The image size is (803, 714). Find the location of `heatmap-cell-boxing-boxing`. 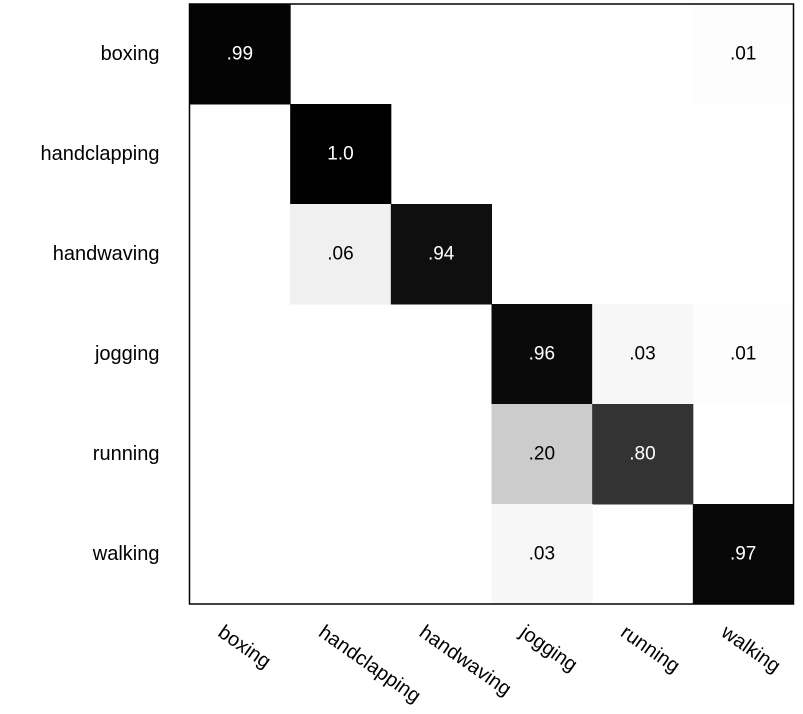

heatmap-cell-boxing-boxing is located at coordinates (240, 54).